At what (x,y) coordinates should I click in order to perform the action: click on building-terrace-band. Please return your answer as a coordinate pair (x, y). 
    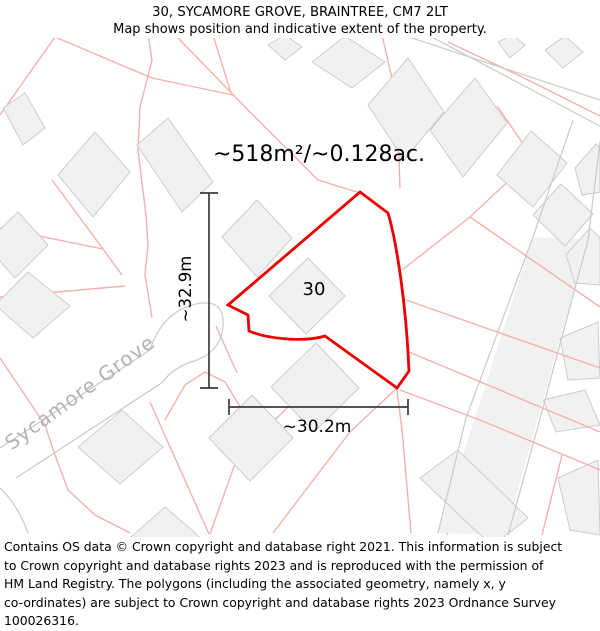
    Looking at the image, I should click on (513, 386).